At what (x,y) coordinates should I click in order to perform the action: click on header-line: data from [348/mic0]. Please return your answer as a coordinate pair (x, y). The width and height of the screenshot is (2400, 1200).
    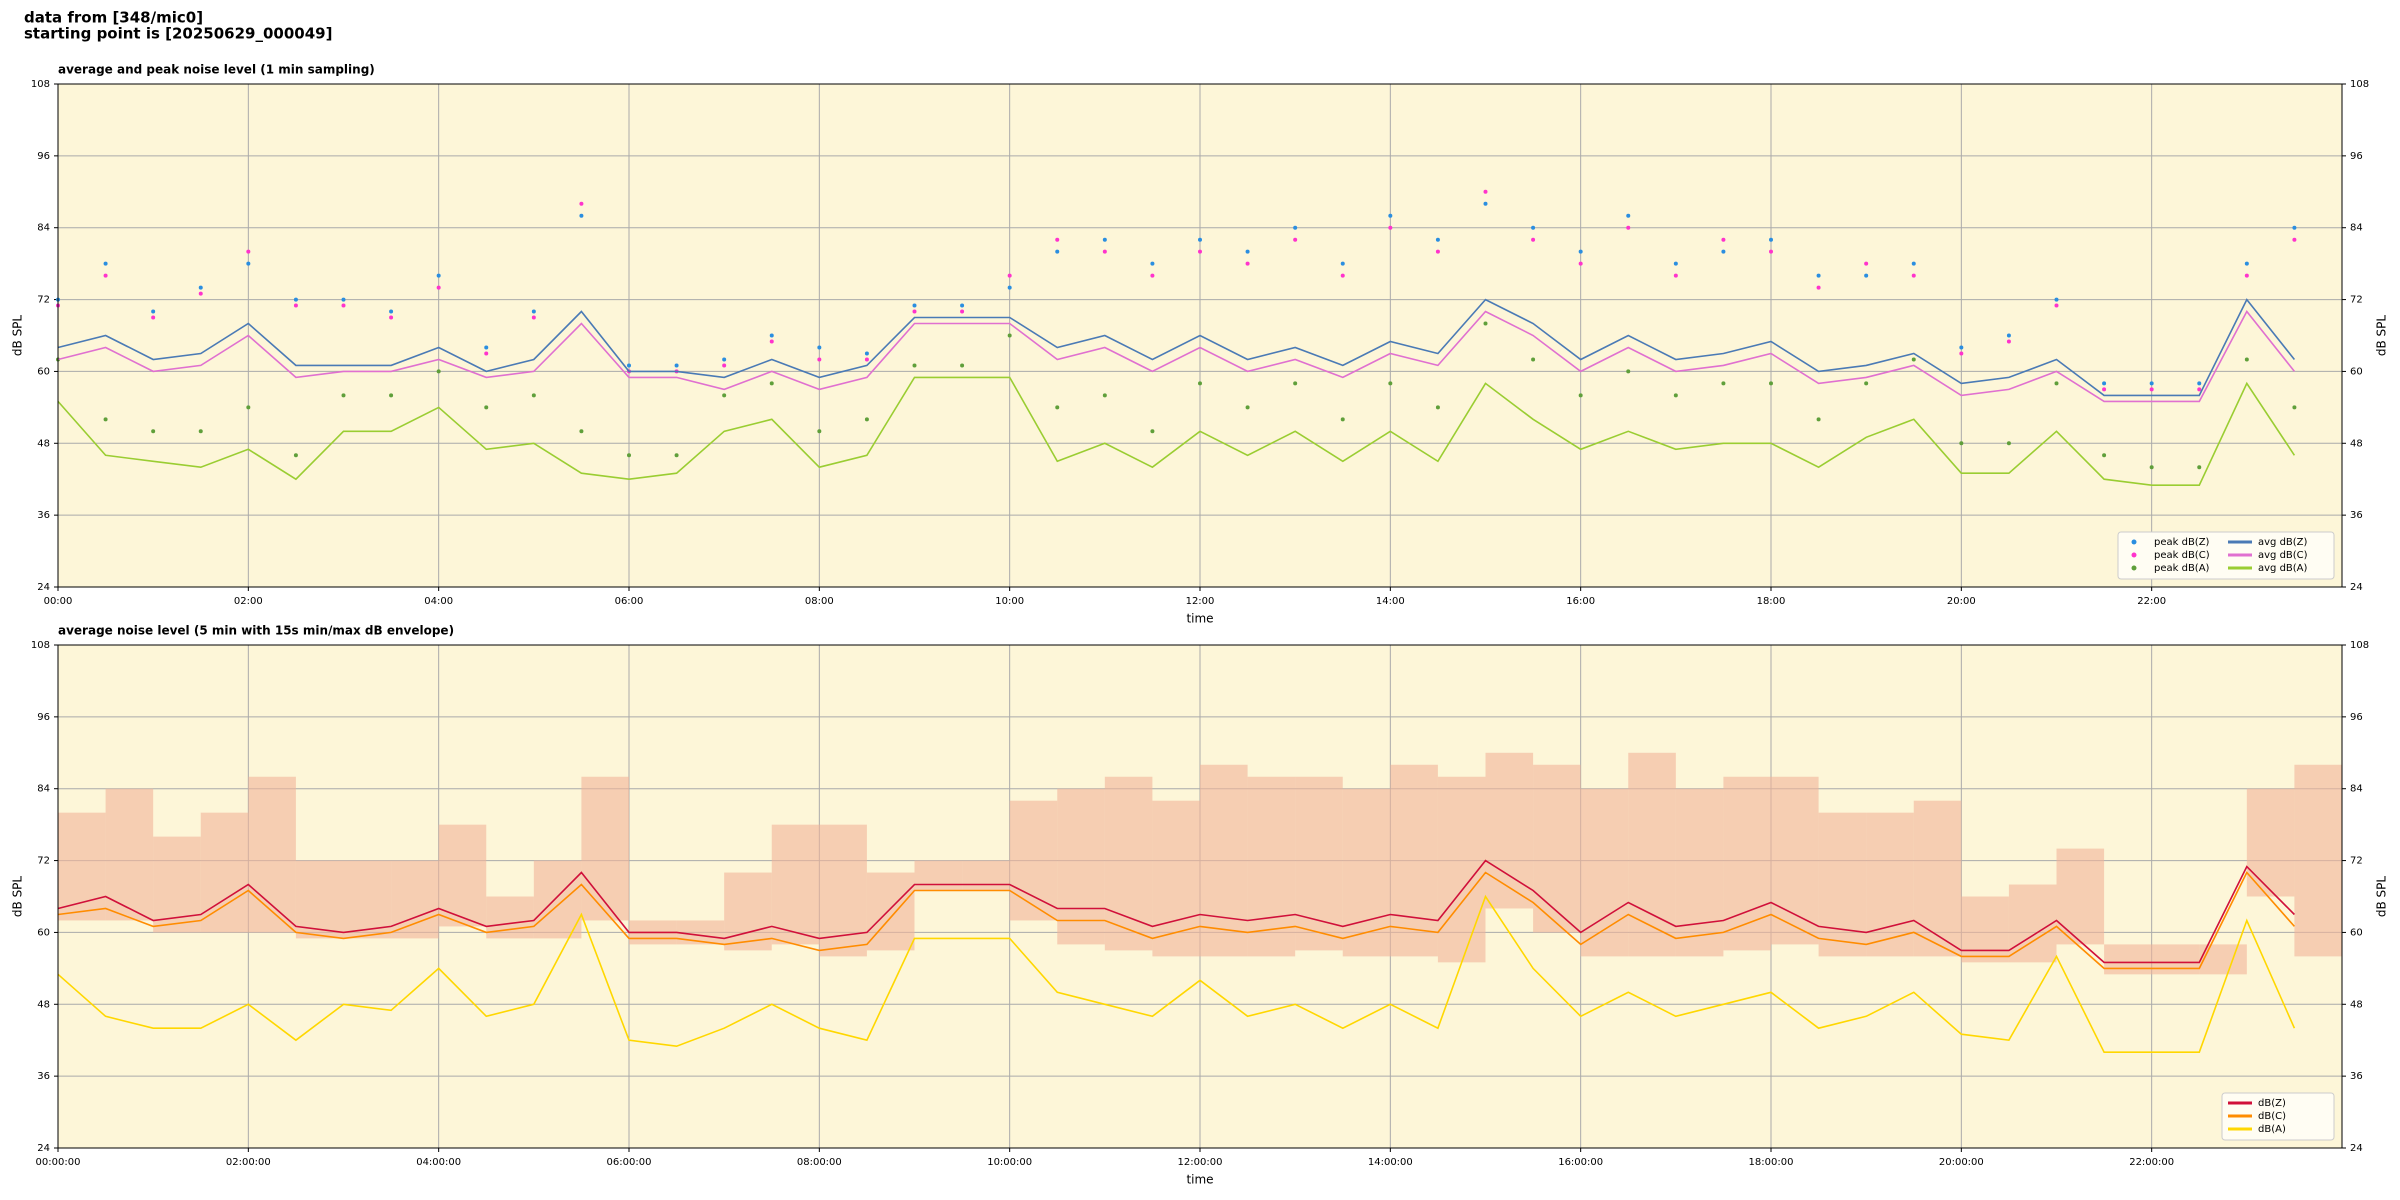
    Looking at the image, I should click on (113, 18).